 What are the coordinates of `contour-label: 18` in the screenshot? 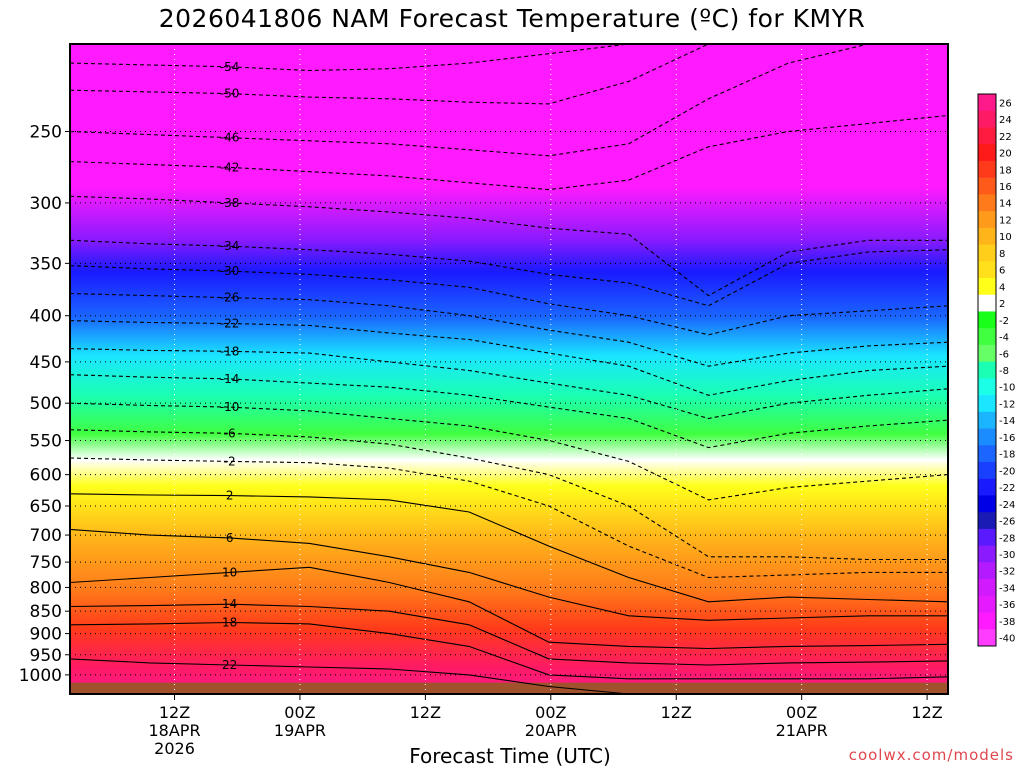 It's located at (229, 623).